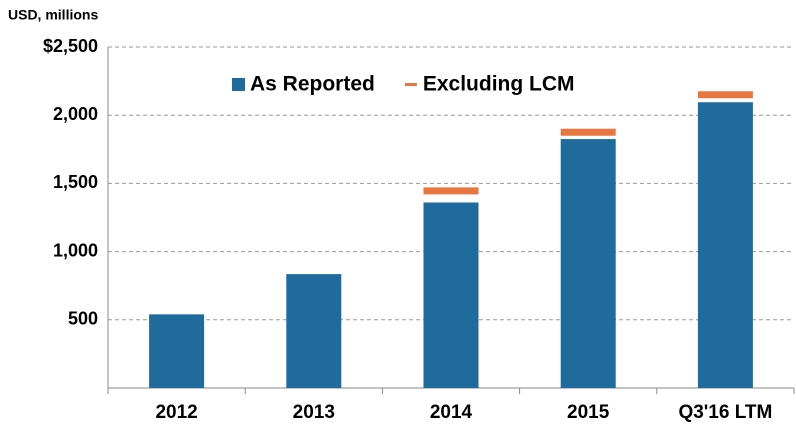  What do you see at coordinates (75, 114) in the screenshot?
I see `y-tick-label: 2,000` at bounding box center [75, 114].